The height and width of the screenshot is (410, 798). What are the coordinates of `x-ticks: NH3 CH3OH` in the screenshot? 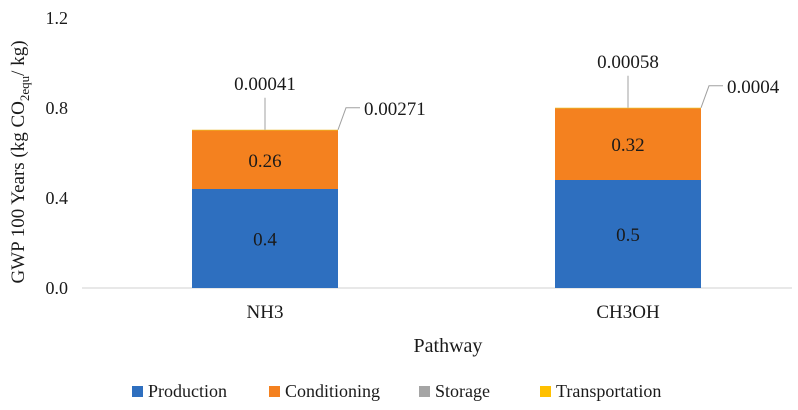 It's located at (453, 312).